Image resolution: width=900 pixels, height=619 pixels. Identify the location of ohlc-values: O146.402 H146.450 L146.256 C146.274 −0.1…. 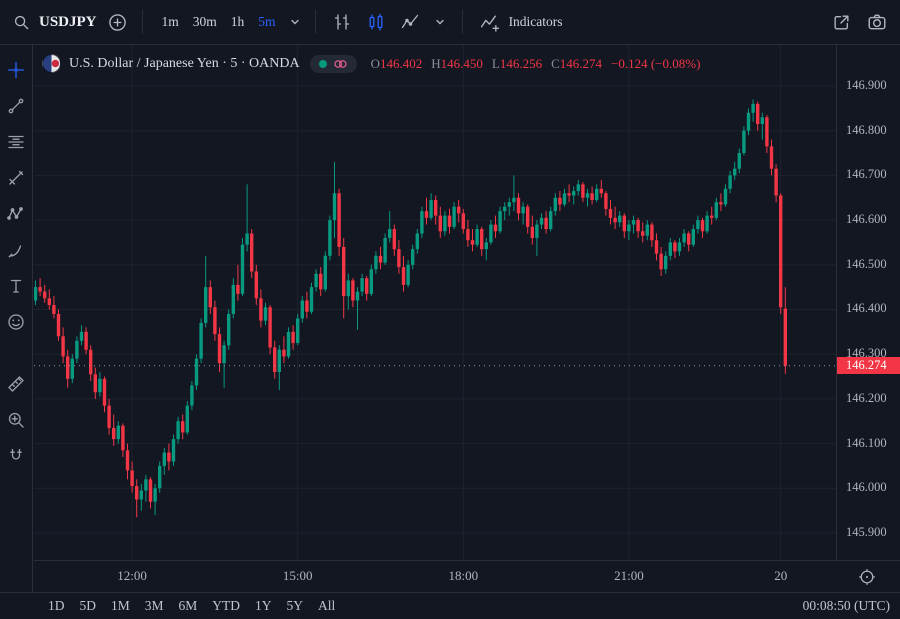
(536, 64).